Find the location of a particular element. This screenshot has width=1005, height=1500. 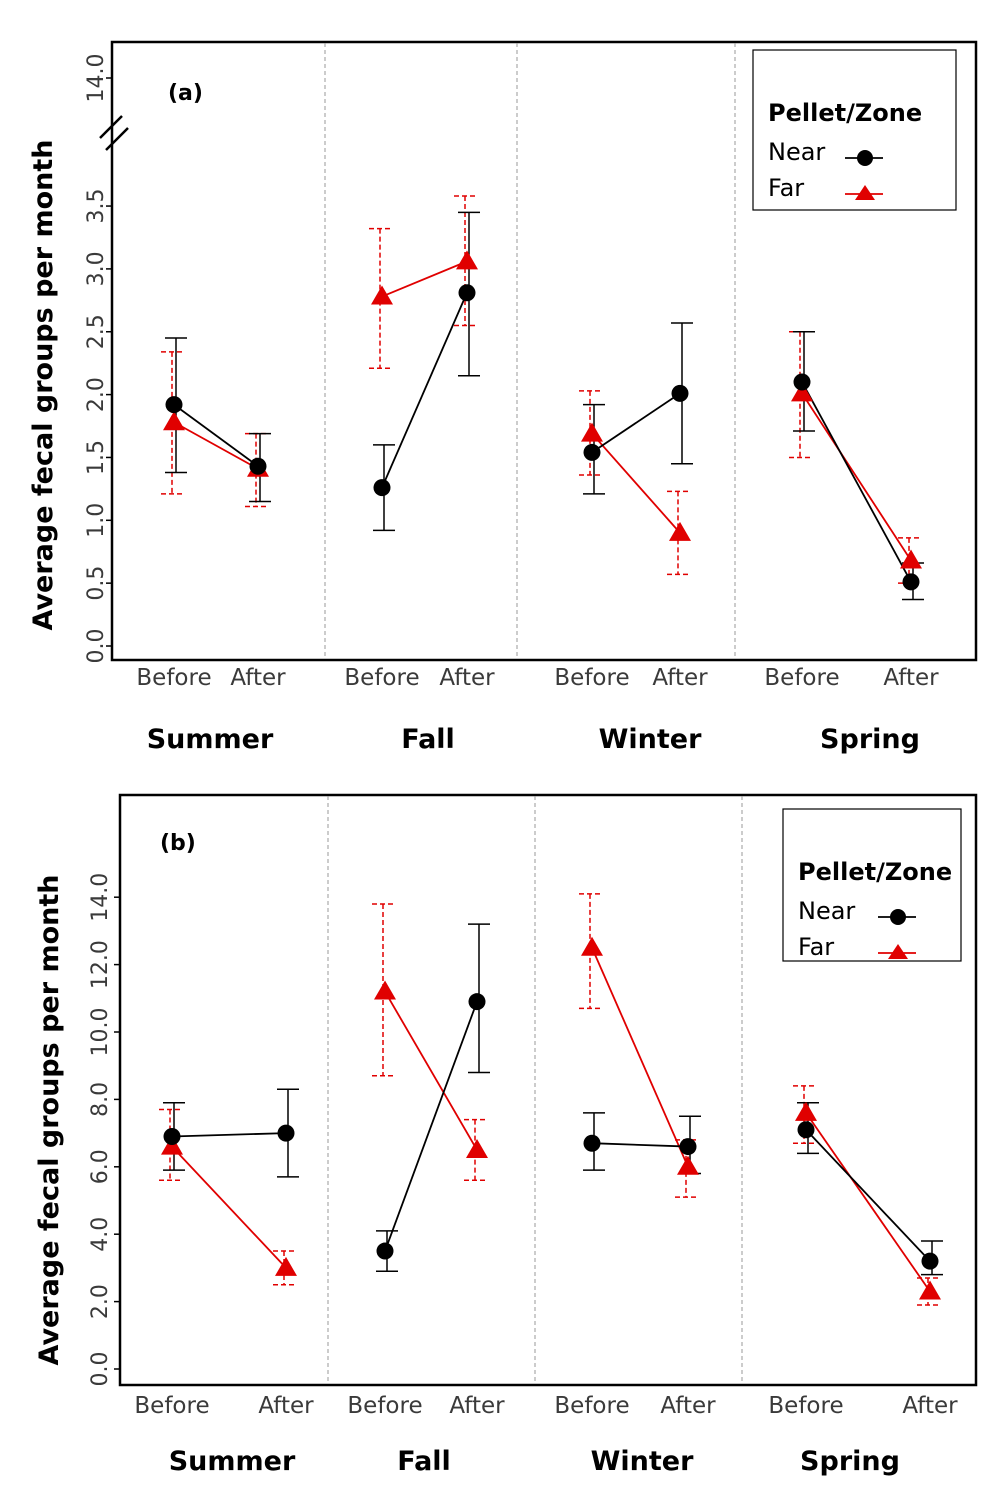

panel-label: (b) is located at coordinates (178, 843).